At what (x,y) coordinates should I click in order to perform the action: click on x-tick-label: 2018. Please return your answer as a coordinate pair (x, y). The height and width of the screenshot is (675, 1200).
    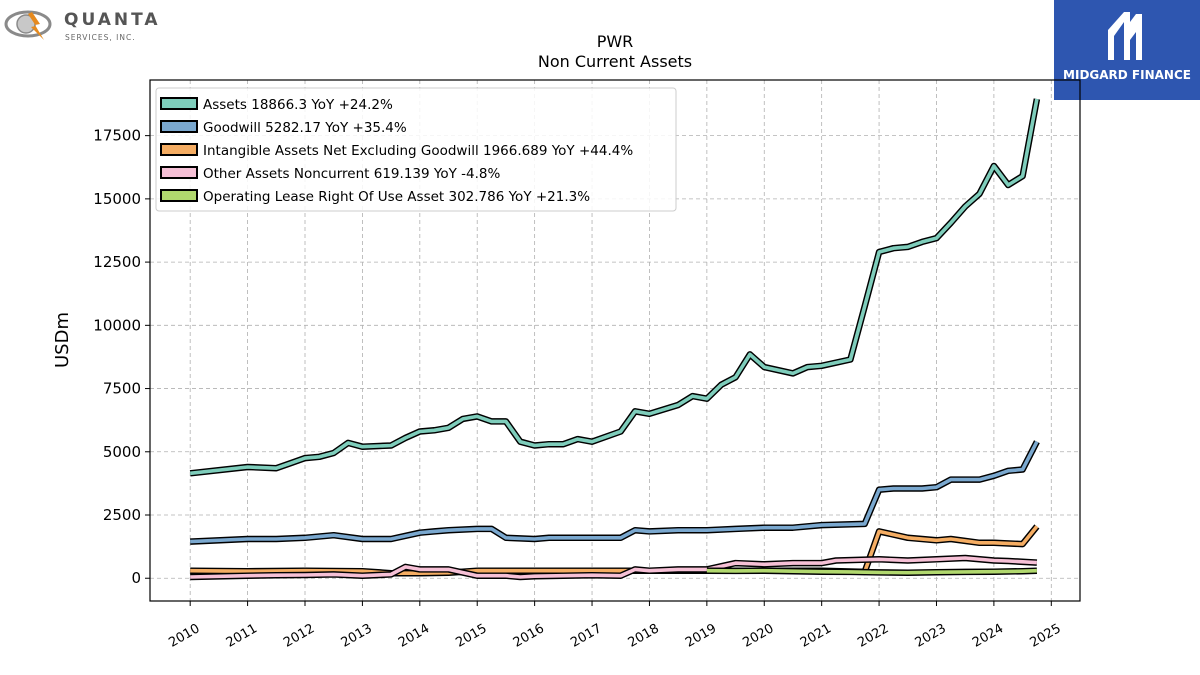
    Looking at the image, I should click on (644, 636).